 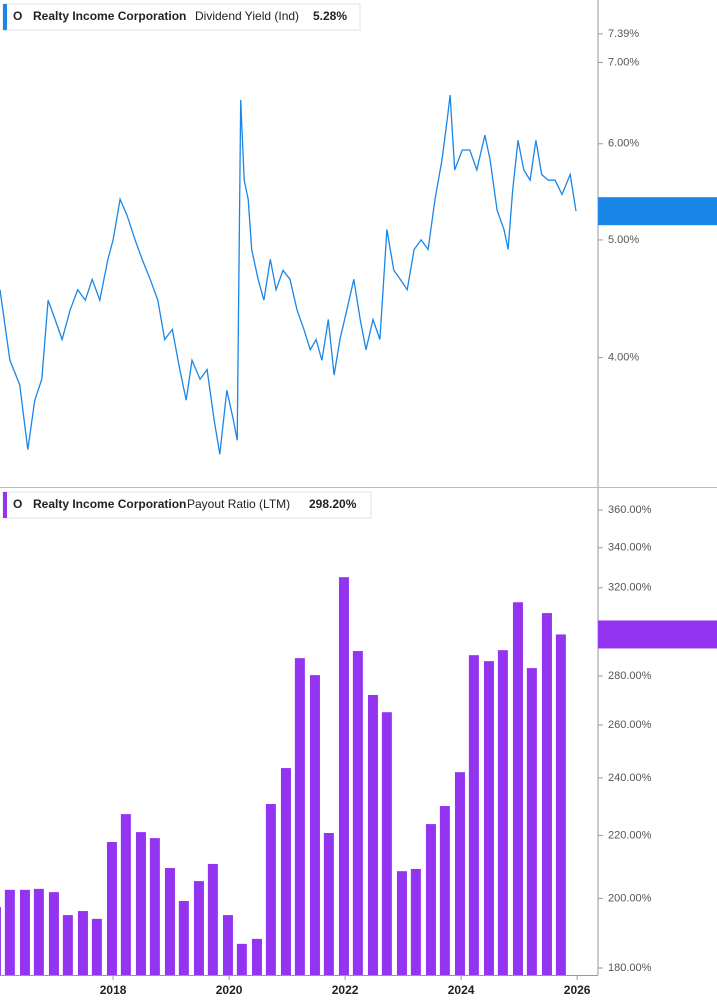 What do you see at coordinates (247, 16) in the screenshot?
I see `legend-series: Dividend Yield (Ind)` at bounding box center [247, 16].